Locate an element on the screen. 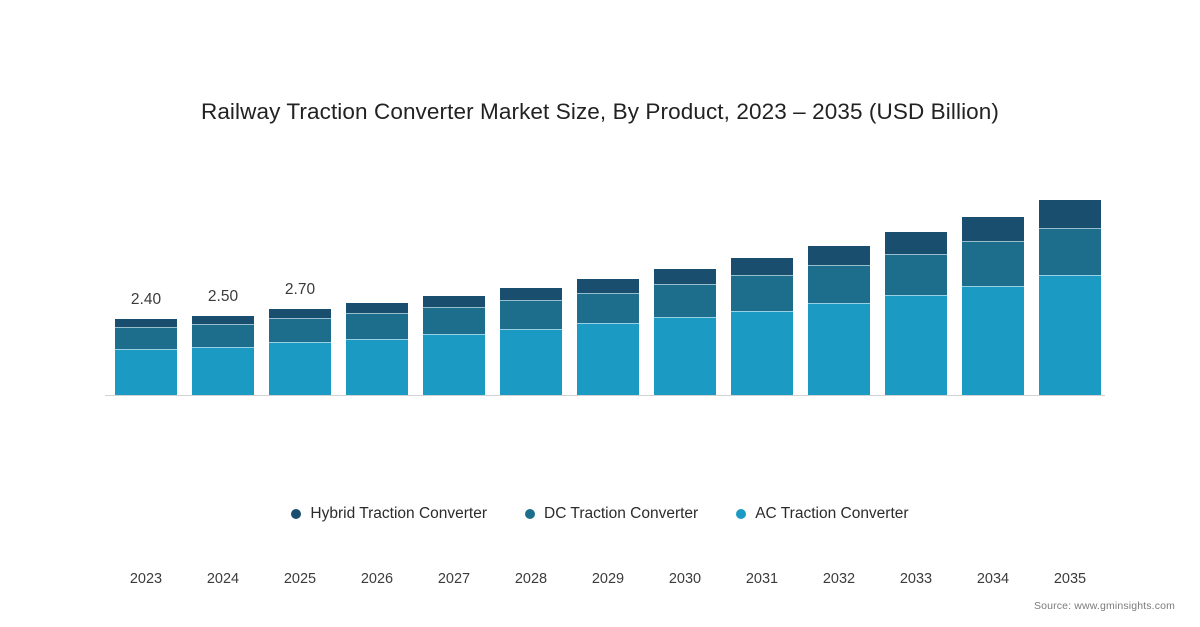 The image size is (1200, 627). bar-group: 2035 is located at coordinates (1070, 378).